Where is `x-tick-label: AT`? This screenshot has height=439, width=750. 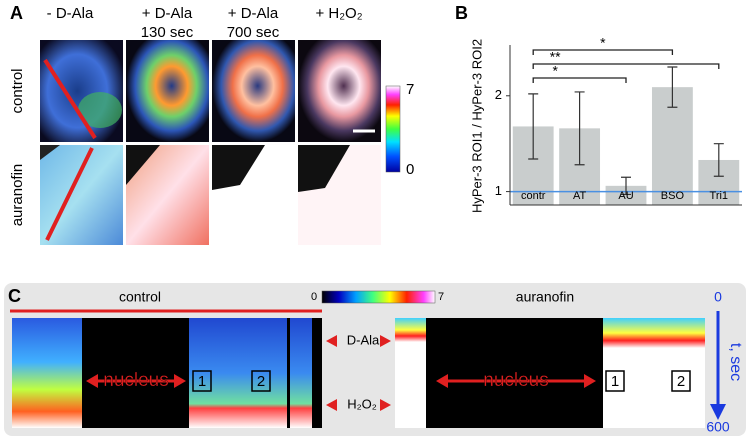 x-tick-label: AT is located at coordinates (580, 196).